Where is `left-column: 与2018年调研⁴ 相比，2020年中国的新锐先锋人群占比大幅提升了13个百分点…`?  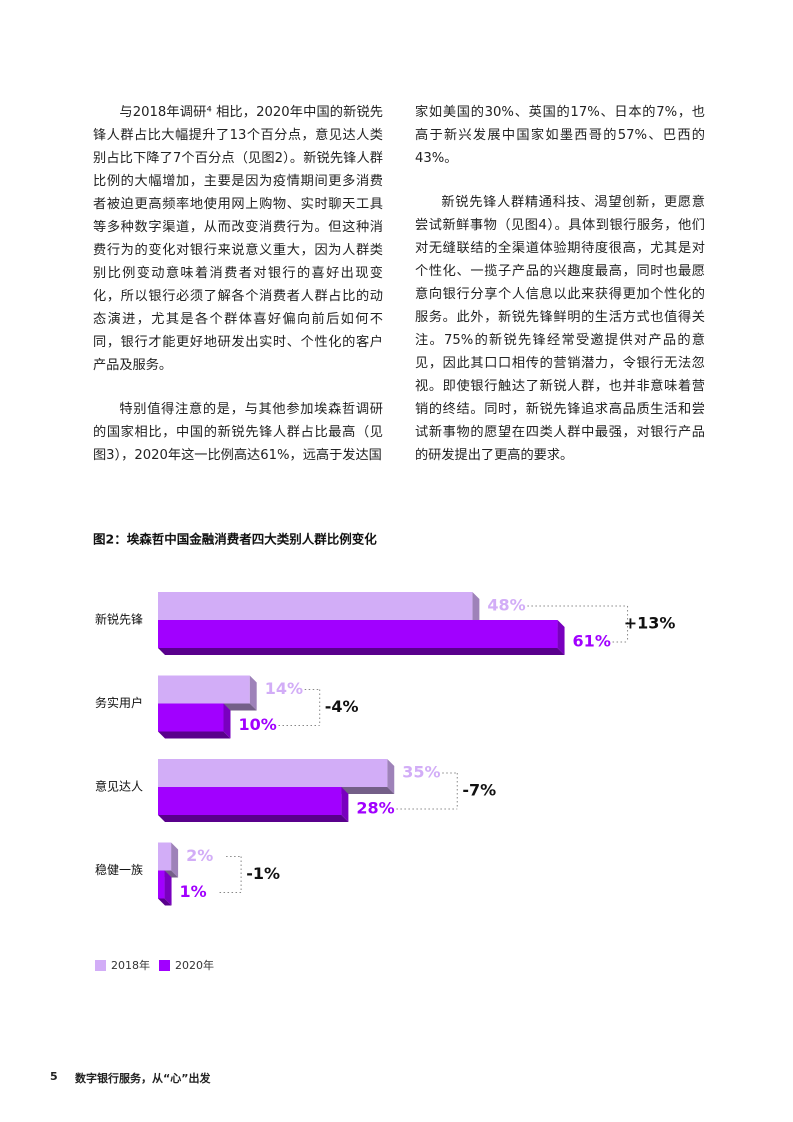
left-column: 与2018年调研⁴ 相比，2020年中国的新锐先锋人群占比大幅提升了13个百分点… is located at coordinates (238, 294).